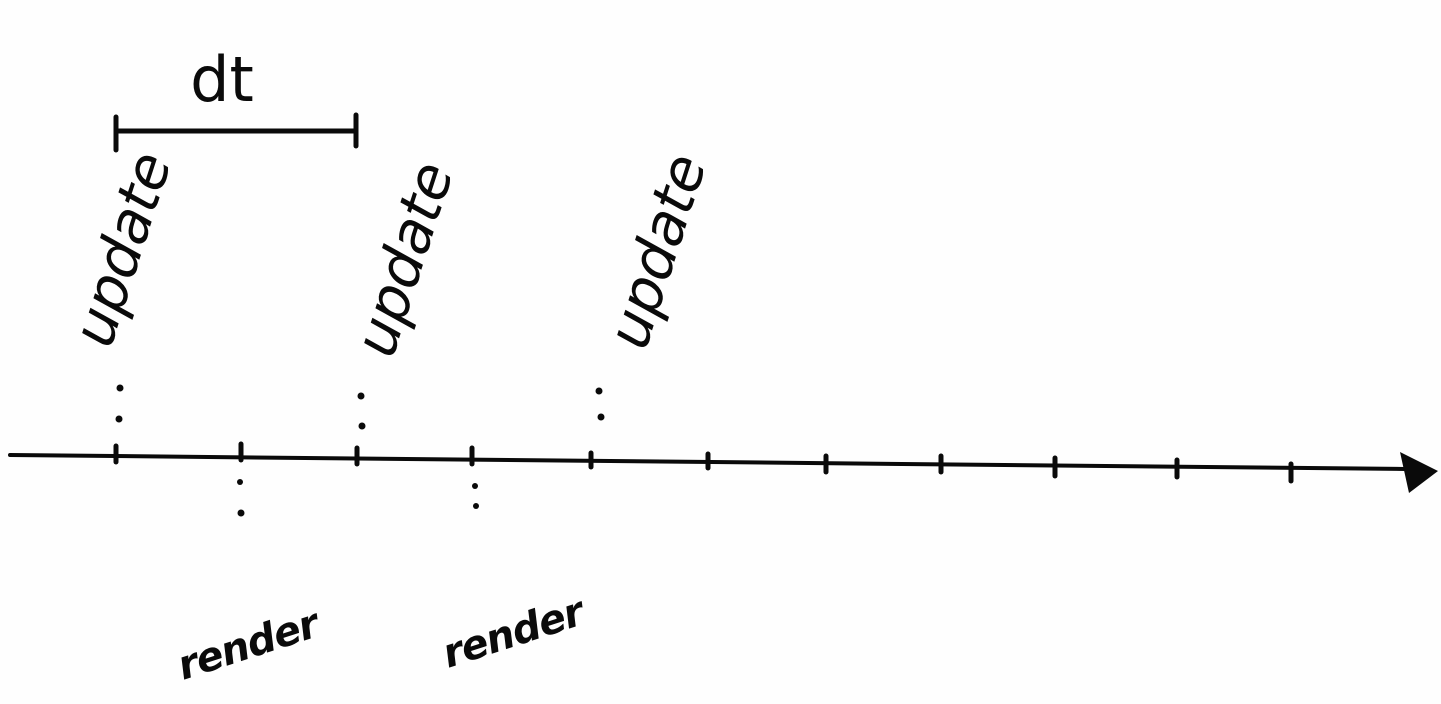  I want to click on update-connectors, so click(360, 407).